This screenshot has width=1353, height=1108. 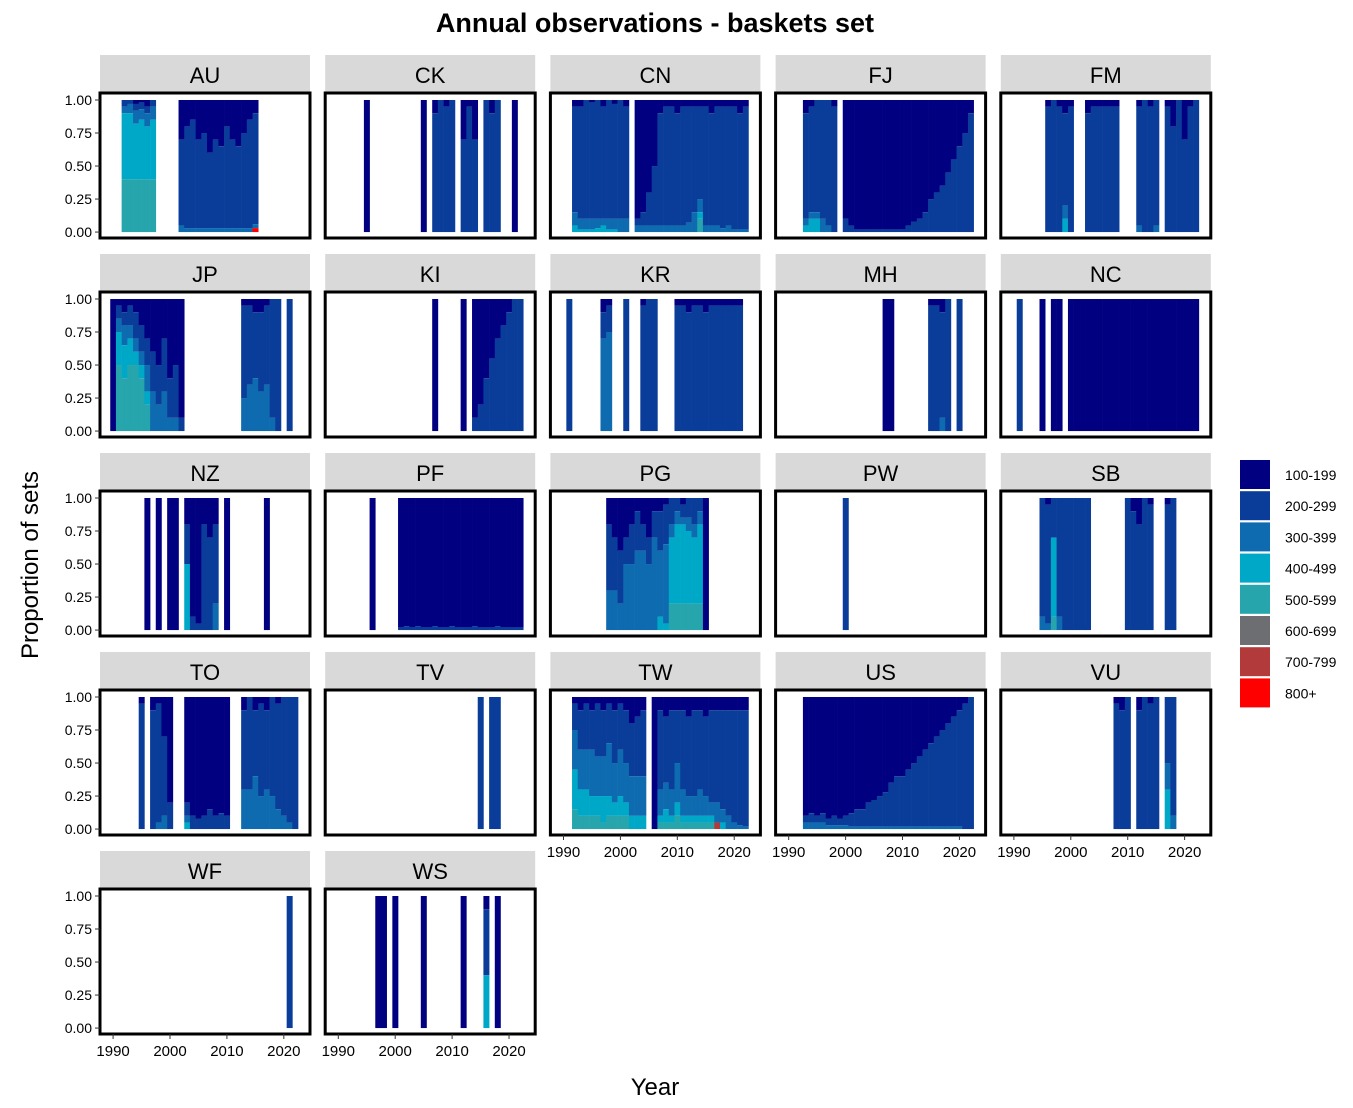 What do you see at coordinates (112, 1051) in the screenshot?
I see `x-tick-label: 1990` at bounding box center [112, 1051].